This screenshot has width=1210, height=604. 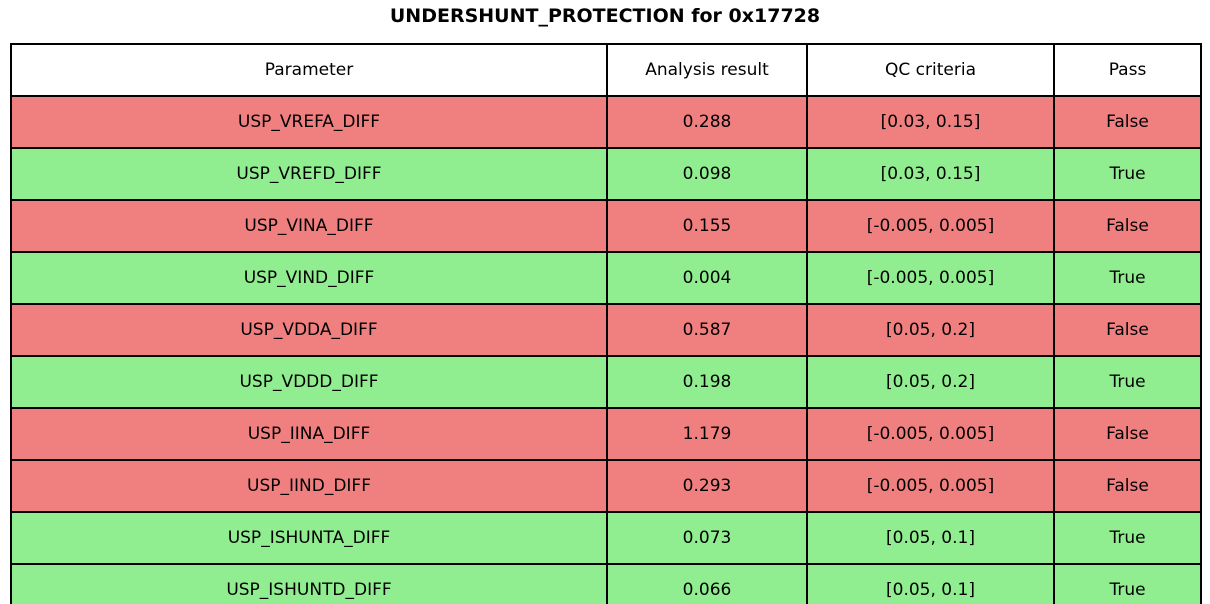 I want to click on table-row: USP_VIND_DIFF 0.004 [-0.005, 0.005] True, so click(x=606, y=278).